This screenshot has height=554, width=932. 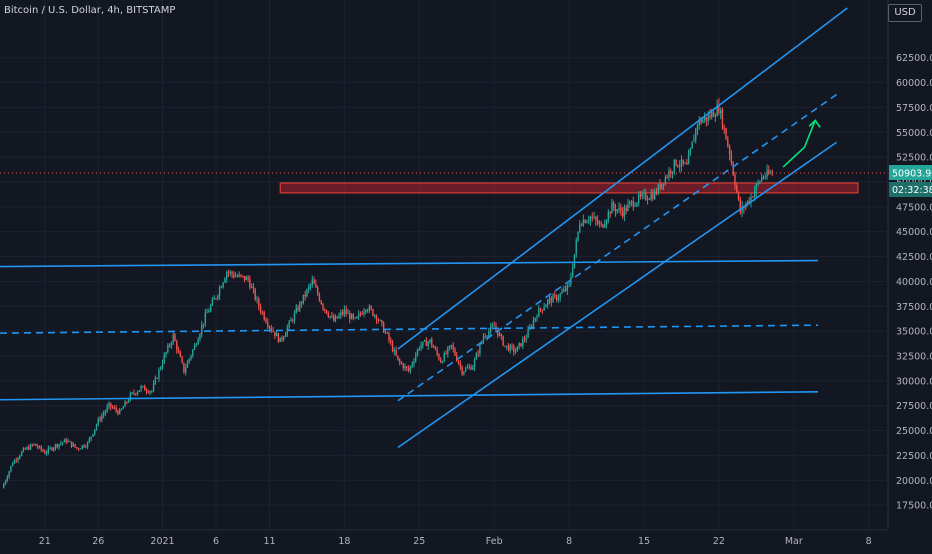 What do you see at coordinates (914, 232) in the screenshot?
I see `price-axis-label: 45000.00` at bounding box center [914, 232].